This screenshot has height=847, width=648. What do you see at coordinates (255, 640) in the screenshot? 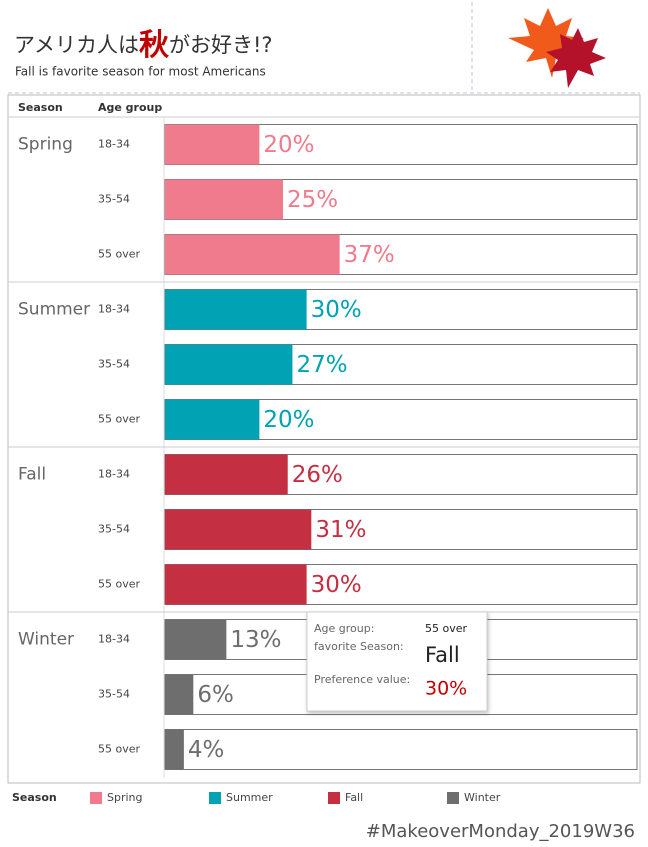
I see `value-label: 13%` at bounding box center [255, 640].